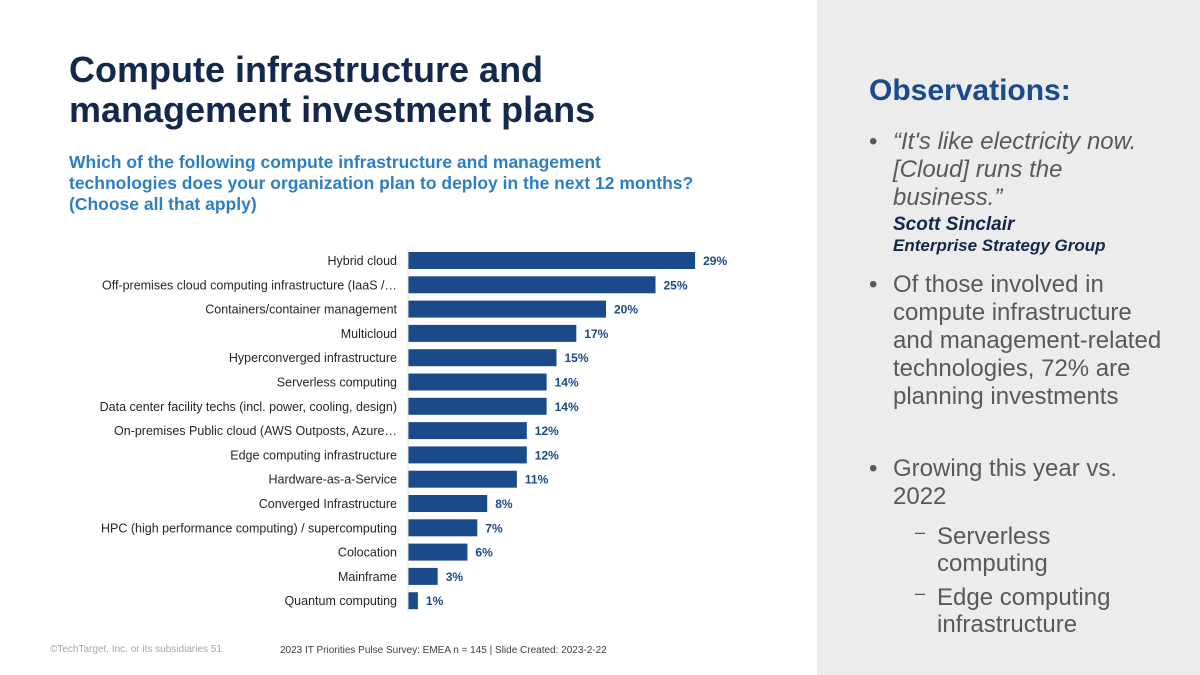 This screenshot has height=675, width=1200. I want to click on category-label: Hybrid cloud, so click(363, 261).